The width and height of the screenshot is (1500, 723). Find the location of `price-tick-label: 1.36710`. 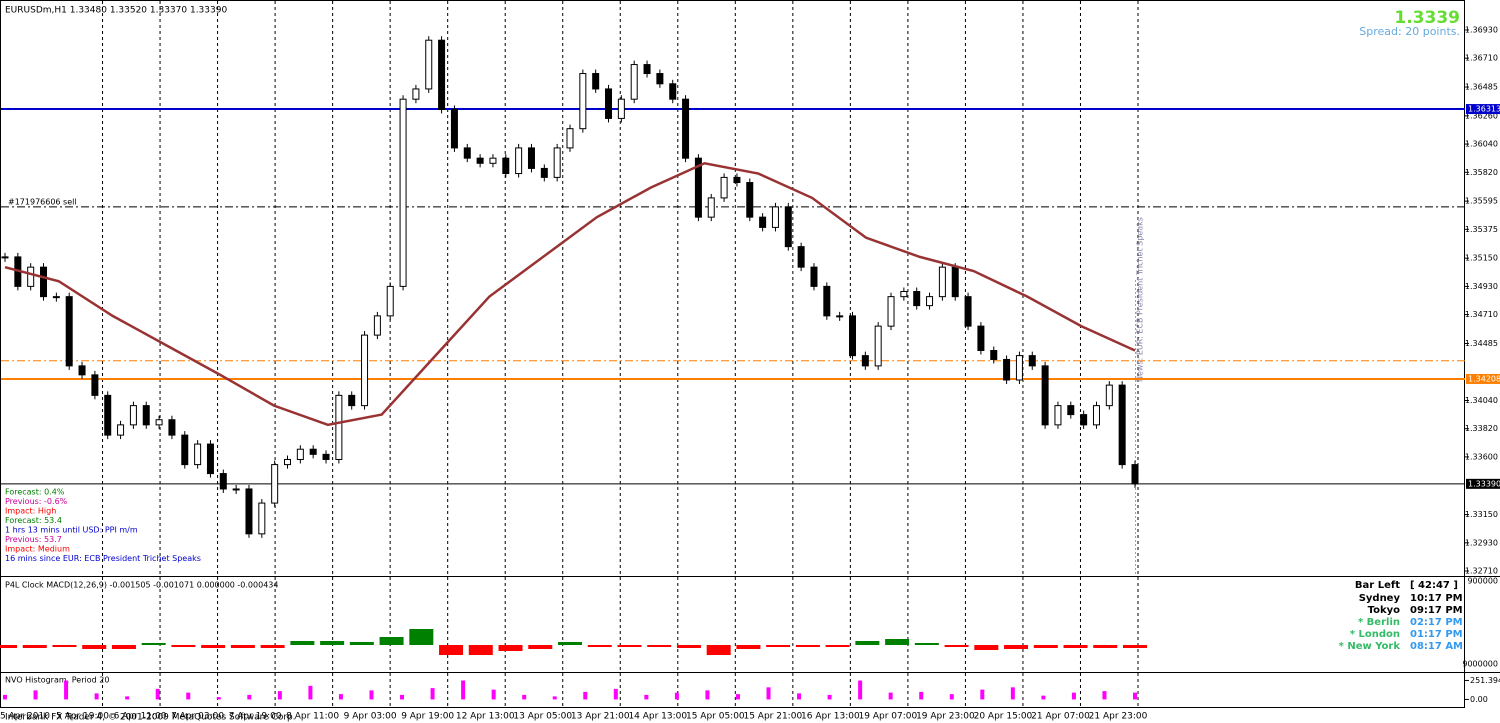

price-tick-label: 1.36710 is located at coordinates (1481, 58).